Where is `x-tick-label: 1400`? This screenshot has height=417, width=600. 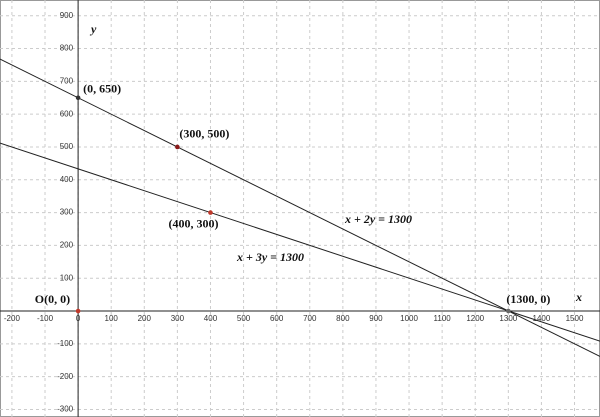 x-tick-label: 1400 is located at coordinates (542, 318).